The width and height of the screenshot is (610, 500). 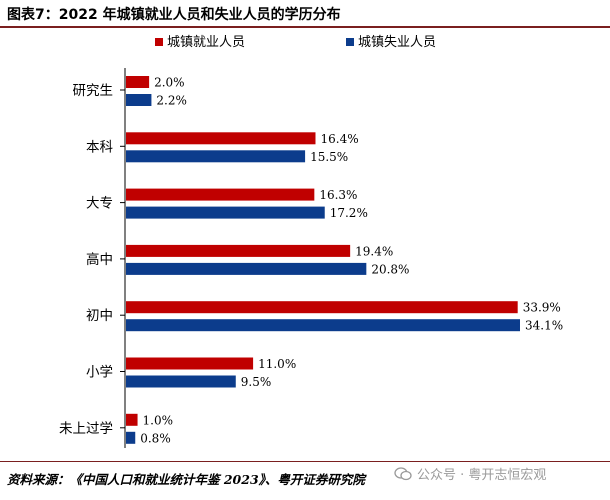 What do you see at coordinates (99, 259) in the screenshot?
I see `category-label: 高中` at bounding box center [99, 259].